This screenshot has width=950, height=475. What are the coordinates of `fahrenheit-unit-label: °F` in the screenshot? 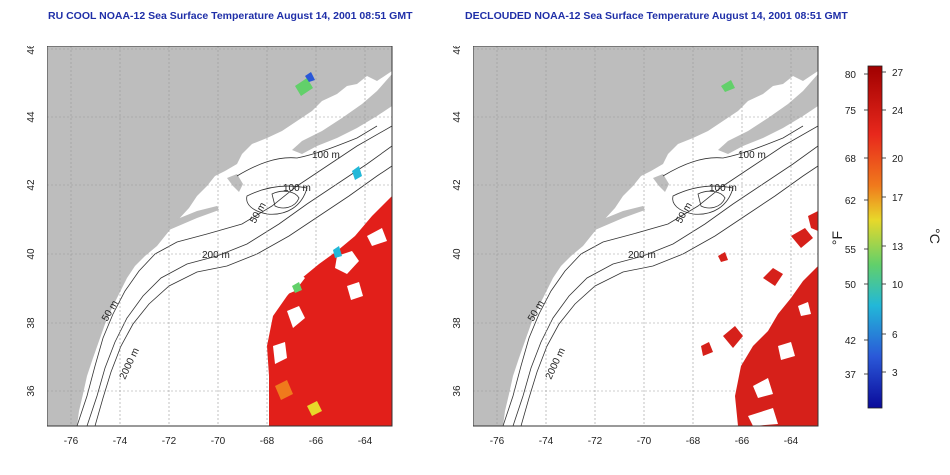 It's located at (837, 238).